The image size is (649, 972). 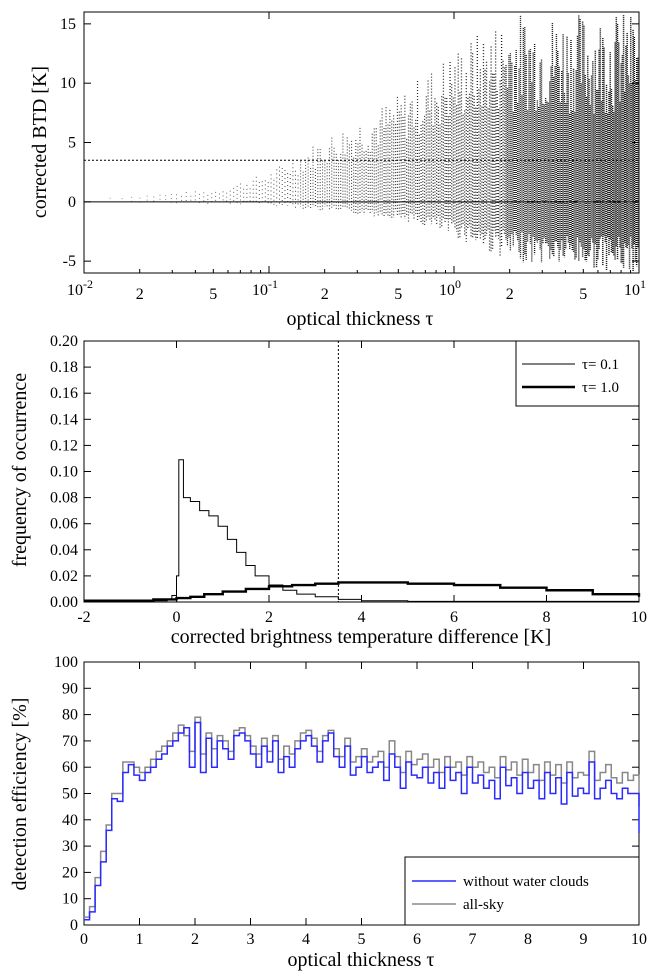 I want to click on x-tick-label: 9, so click(x=584, y=939).